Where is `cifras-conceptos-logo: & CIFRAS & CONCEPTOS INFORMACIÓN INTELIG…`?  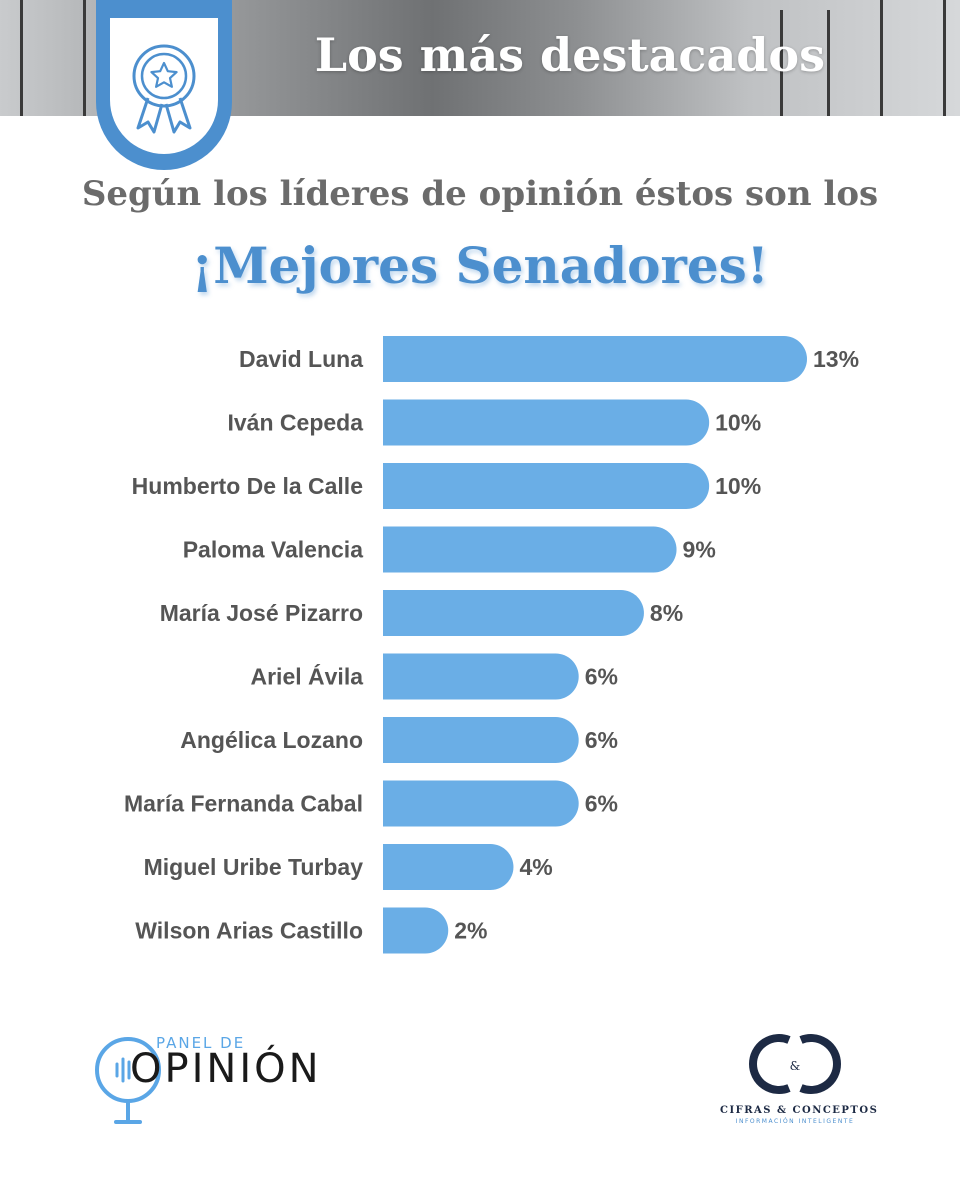 cifras-conceptos-logo: & CIFRAS & CONCEPTOS INFORMACIÓN INTELIG… is located at coordinates (799, 1078).